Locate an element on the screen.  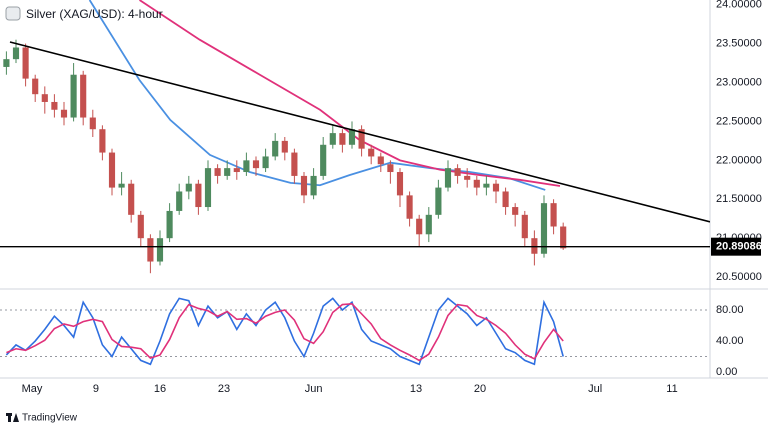
x-tick-label: May is located at coordinates (32, 389).